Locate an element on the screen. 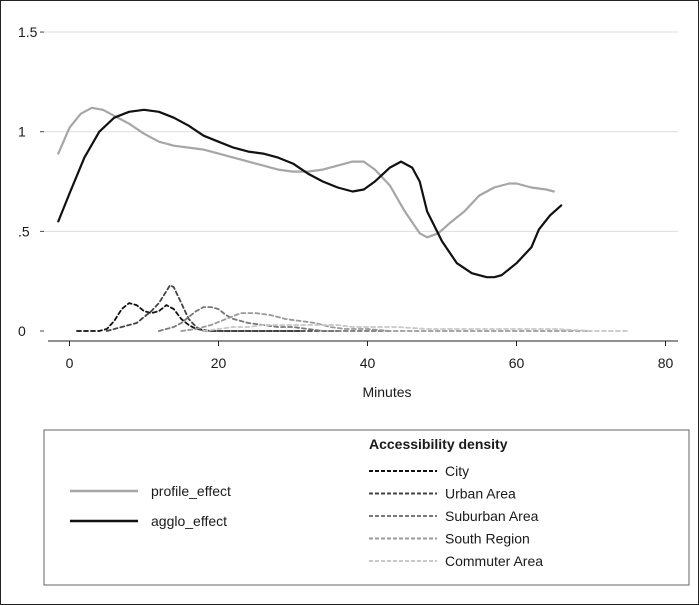  legend-label: South Region is located at coordinates (487, 539).